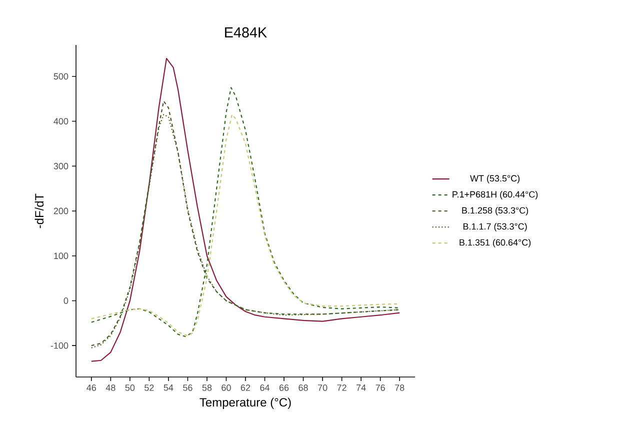  I want to click on x-tick-label: 74, so click(361, 387).